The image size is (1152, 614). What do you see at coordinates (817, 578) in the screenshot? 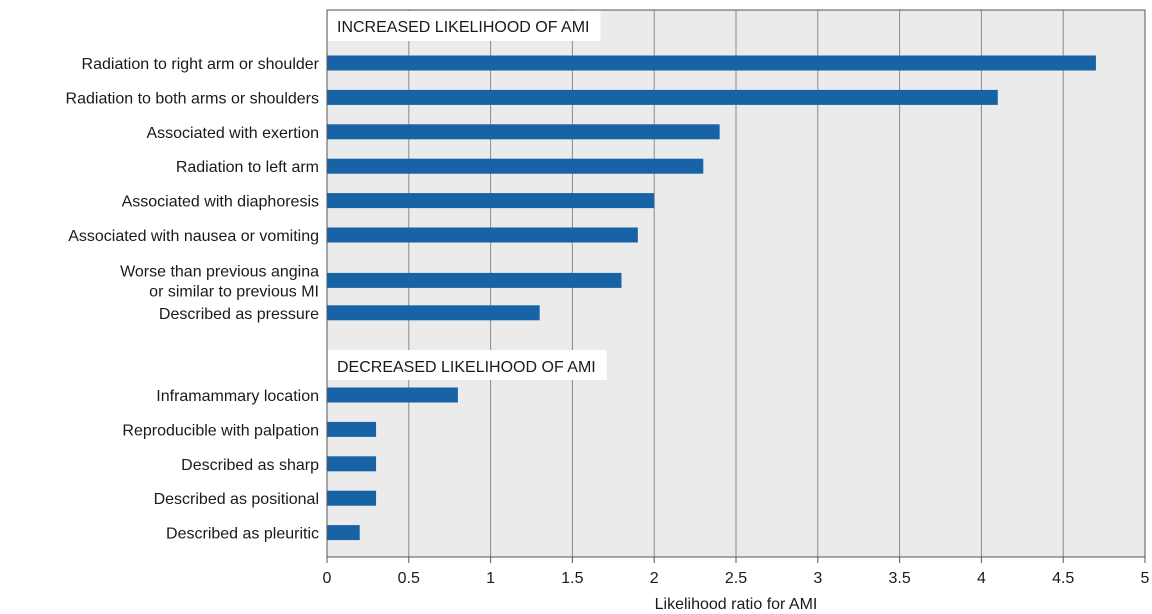
I see `x-tick-label: 3` at bounding box center [817, 578].